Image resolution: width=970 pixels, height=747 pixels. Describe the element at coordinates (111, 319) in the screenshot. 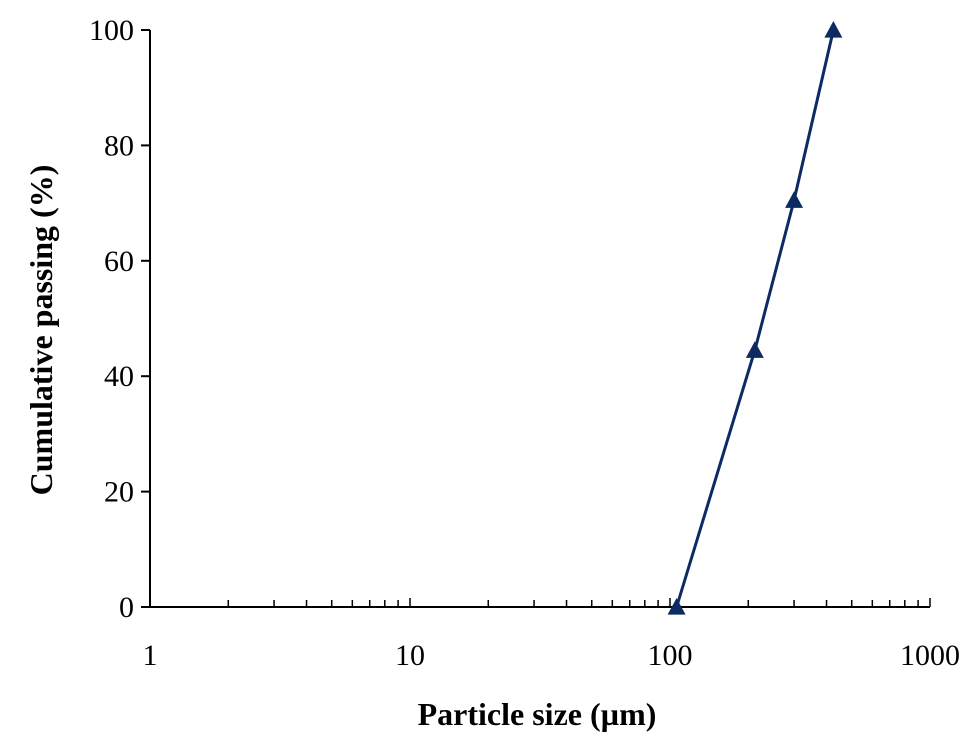

I see `y-tick-labels: 0 20 40 60 80 100` at that location.